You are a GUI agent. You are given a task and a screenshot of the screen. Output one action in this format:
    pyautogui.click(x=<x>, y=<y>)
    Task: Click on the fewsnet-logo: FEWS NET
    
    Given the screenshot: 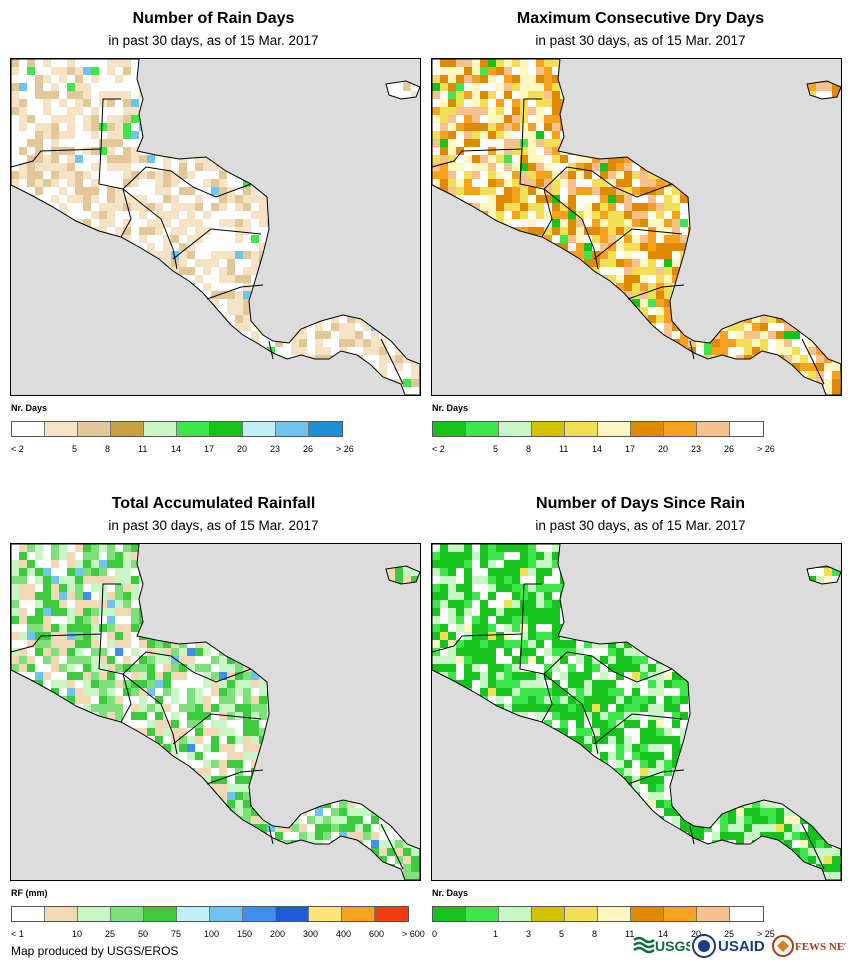 What is the action you would take?
    pyautogui.click(x=809, y=946)
    